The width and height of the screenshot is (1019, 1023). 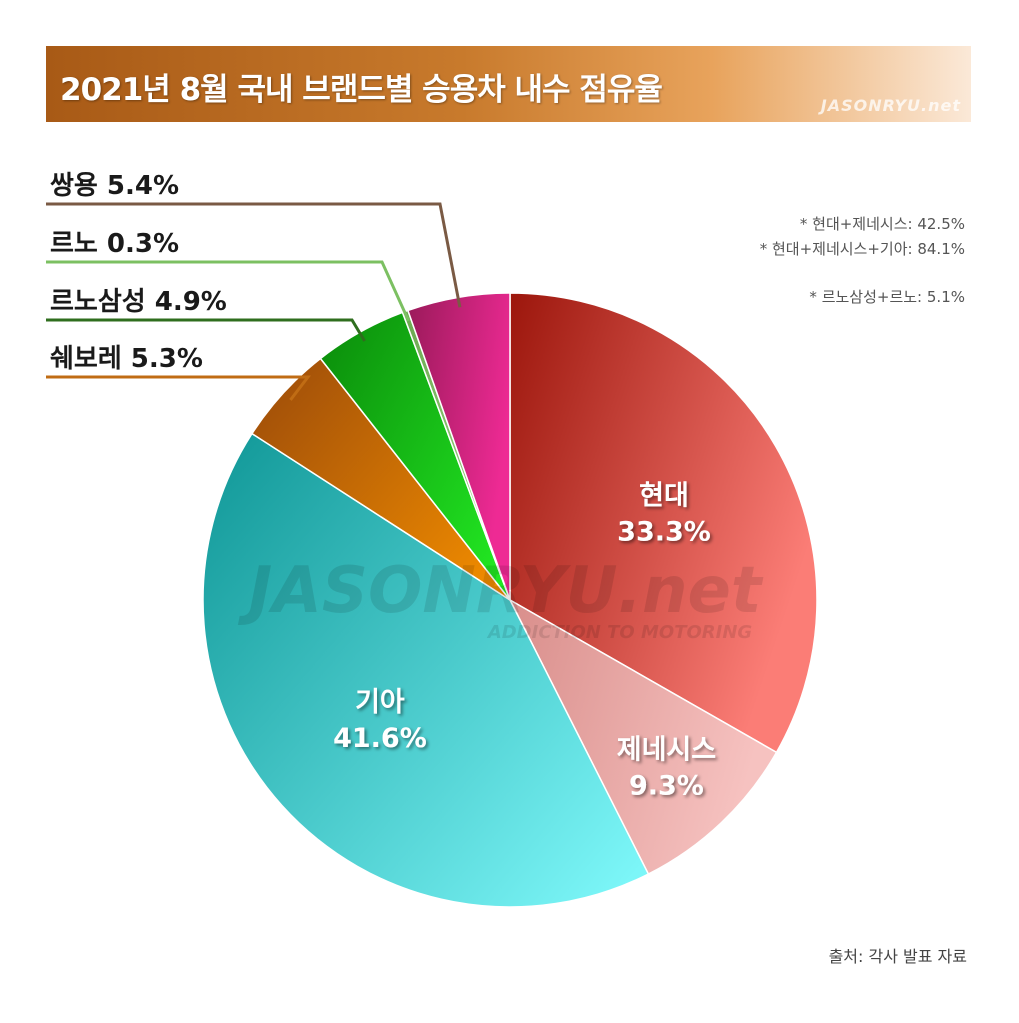 I want to click on callout-line-renault-samsung, so click(x=206, y=330).